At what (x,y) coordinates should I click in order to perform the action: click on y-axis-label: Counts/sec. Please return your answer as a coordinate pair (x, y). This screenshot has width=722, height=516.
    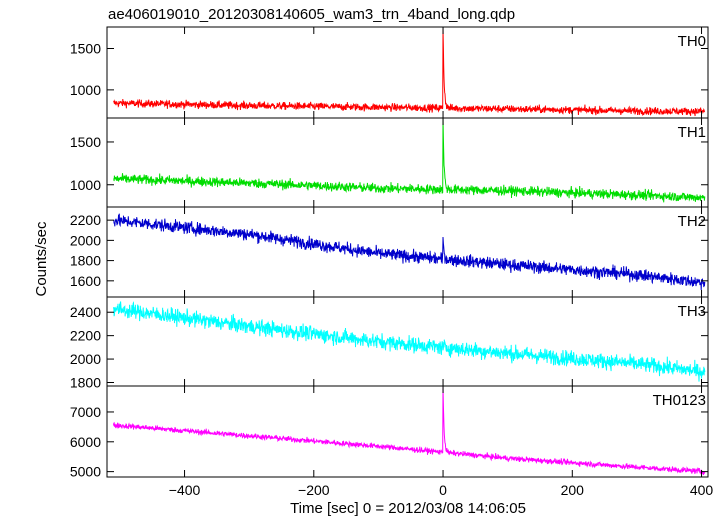
    Looking at the image, I should click on (41, 259).